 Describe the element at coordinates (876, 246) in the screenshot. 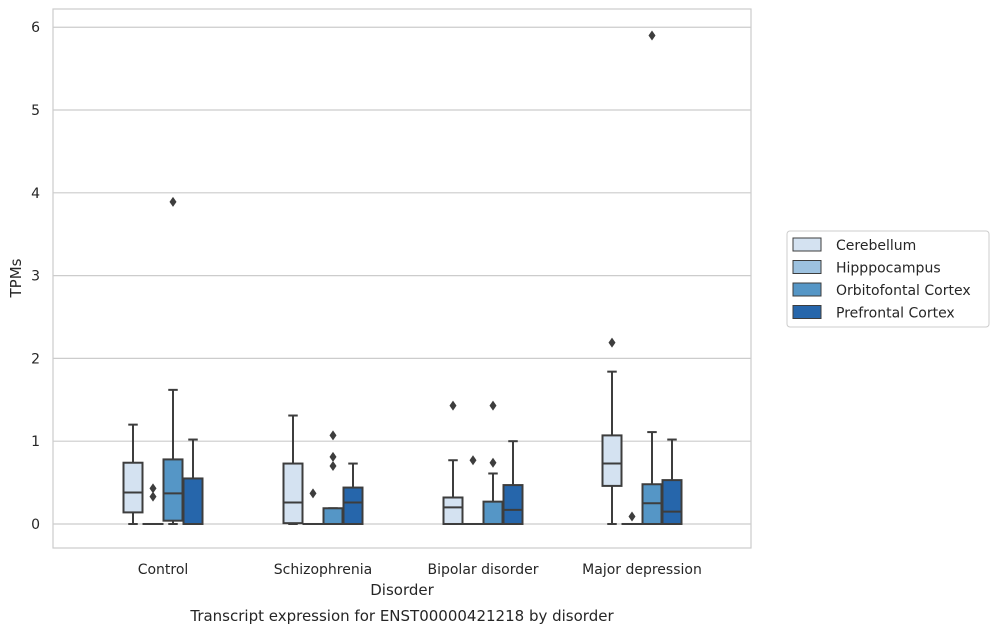

I see `legend-label-0: Cerebellum` at that location.